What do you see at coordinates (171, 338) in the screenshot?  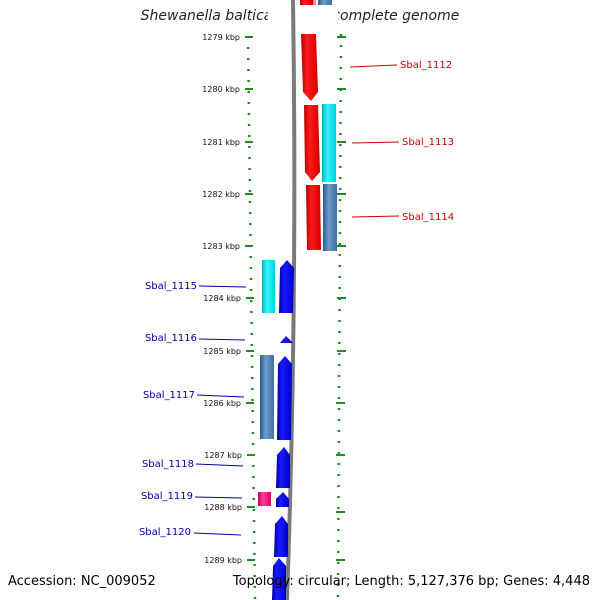 I see `gene-label-sbal-1116: Sbal_1116` at bounding box center [171, 338].